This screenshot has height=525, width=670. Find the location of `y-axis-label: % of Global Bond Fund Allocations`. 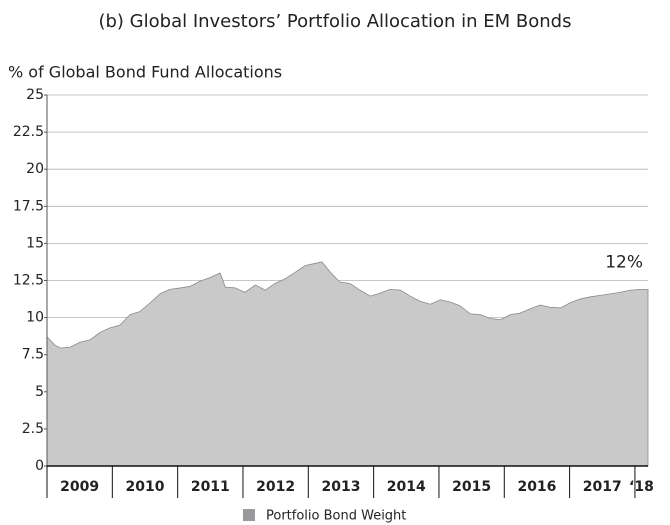

y-axis-label: % of Global Bond Fund Allocations is located at coordinates (145, 72).